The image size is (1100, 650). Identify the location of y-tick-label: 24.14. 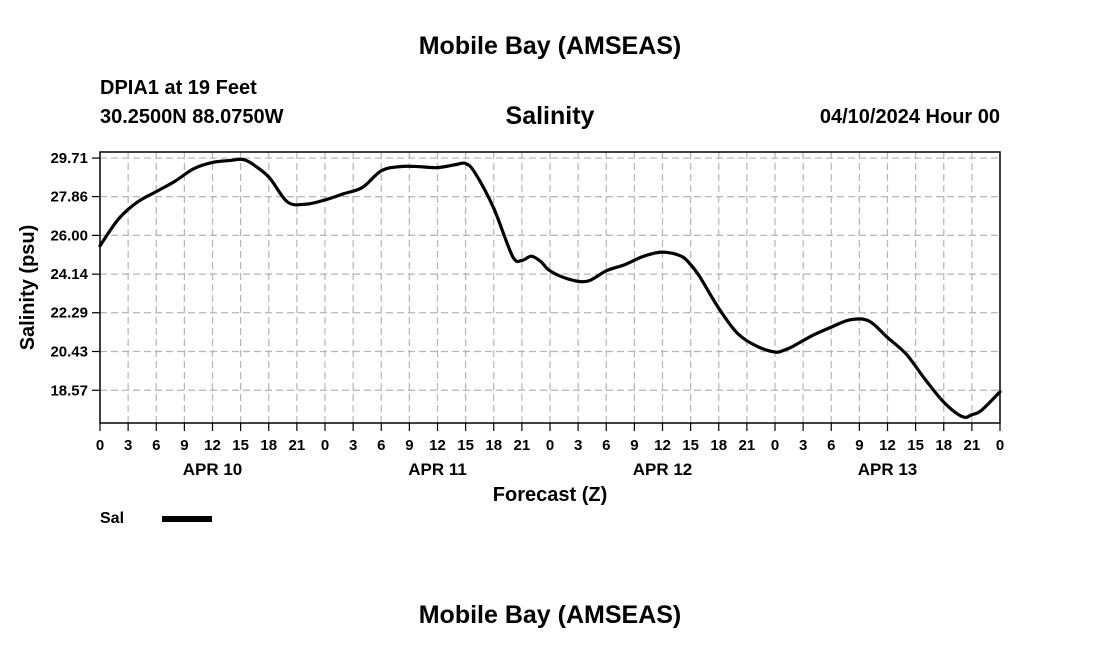
(69, 274).